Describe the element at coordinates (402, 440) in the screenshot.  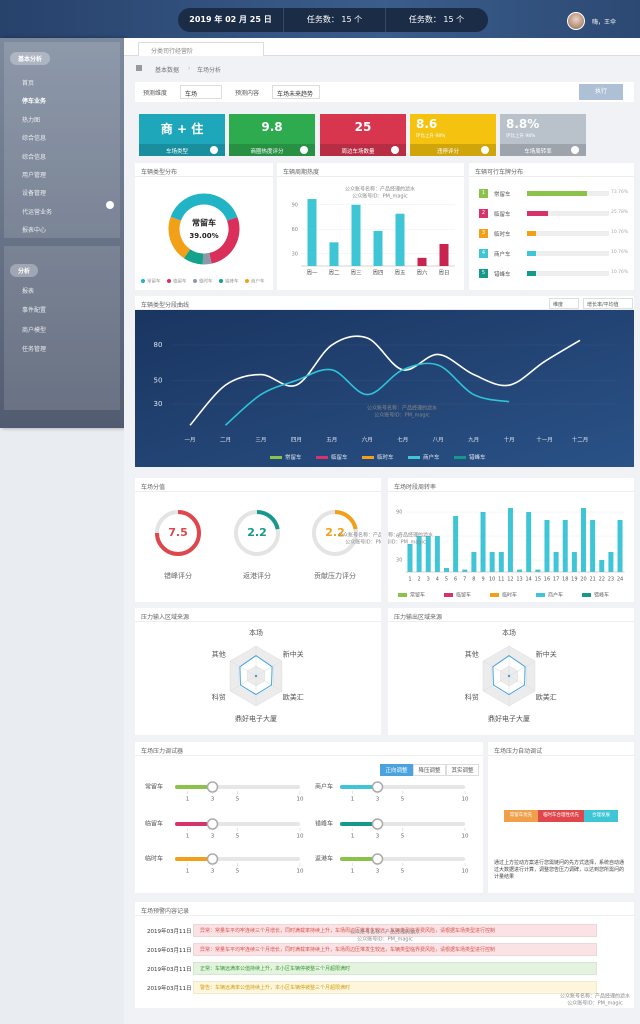
I see `x-tick-label: 七月` at that location.